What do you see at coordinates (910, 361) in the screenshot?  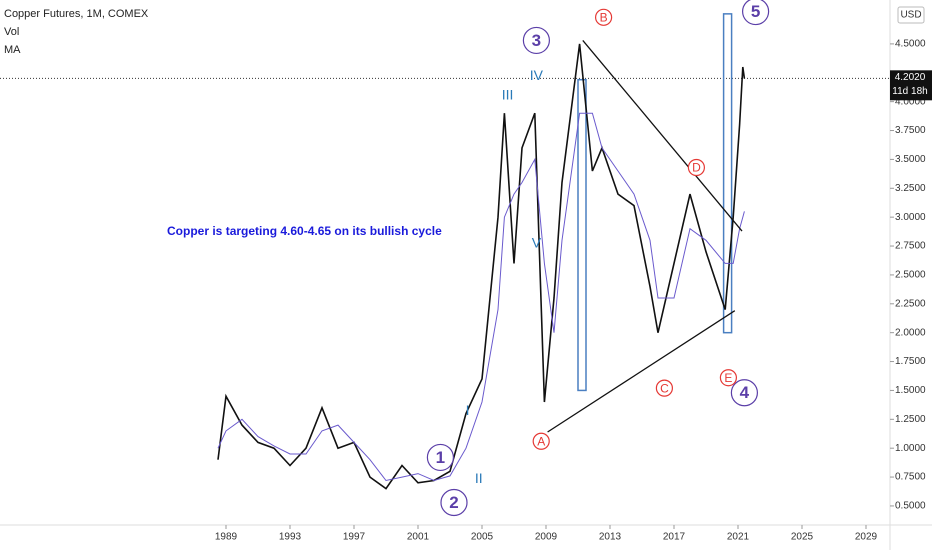 I see `y-tick-label: 1.7500` at bounding box center [910, 361].